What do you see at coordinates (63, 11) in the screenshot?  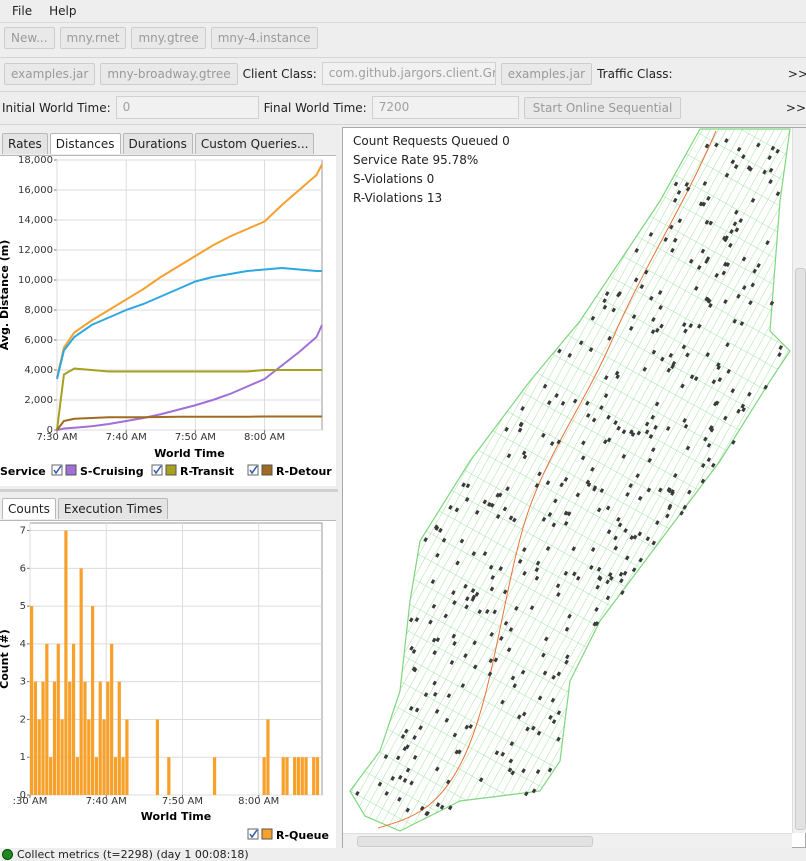 I see `menu-item: Help` at bounding box center [63, 11].